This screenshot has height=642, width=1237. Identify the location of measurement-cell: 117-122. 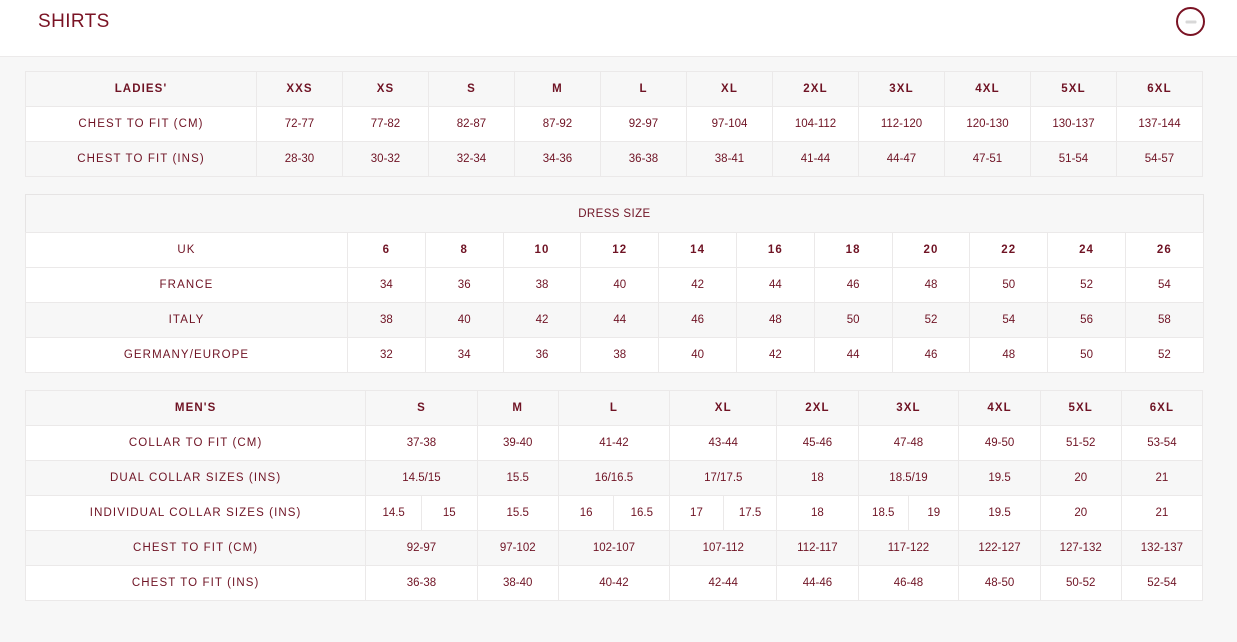
(908, 548).